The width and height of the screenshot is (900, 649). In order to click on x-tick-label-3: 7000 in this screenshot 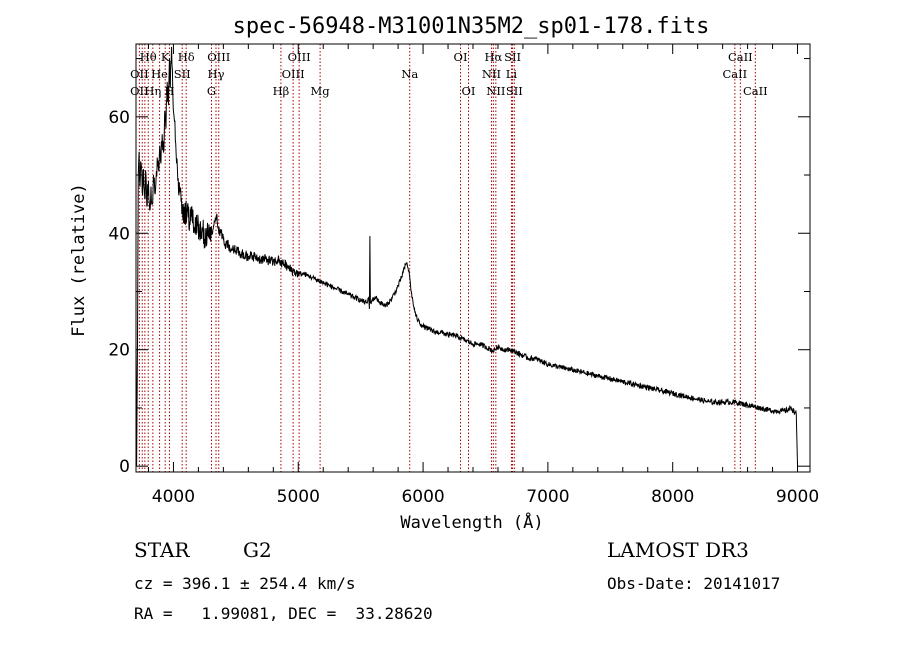, I will do `click(547, 497)`.